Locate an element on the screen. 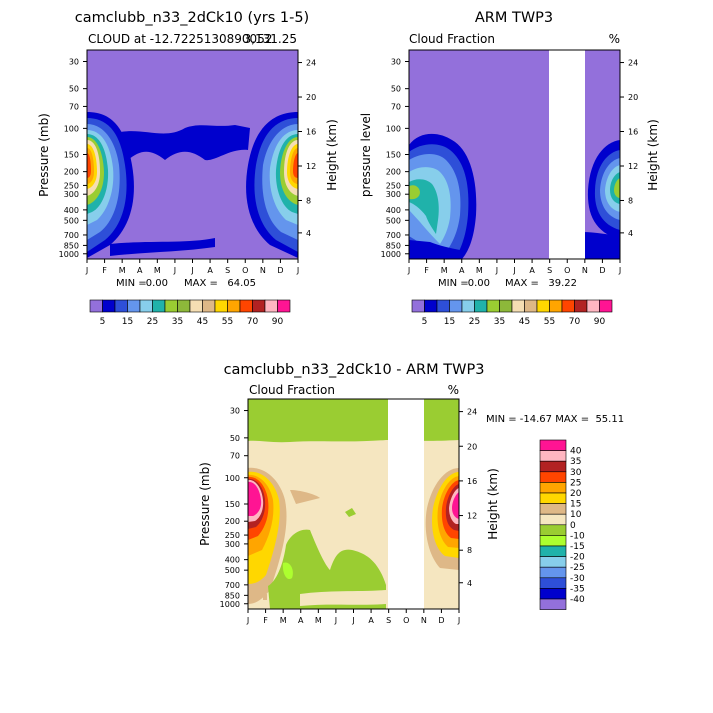  panel2-contour-lower-band is located at coordinates (435, 249).